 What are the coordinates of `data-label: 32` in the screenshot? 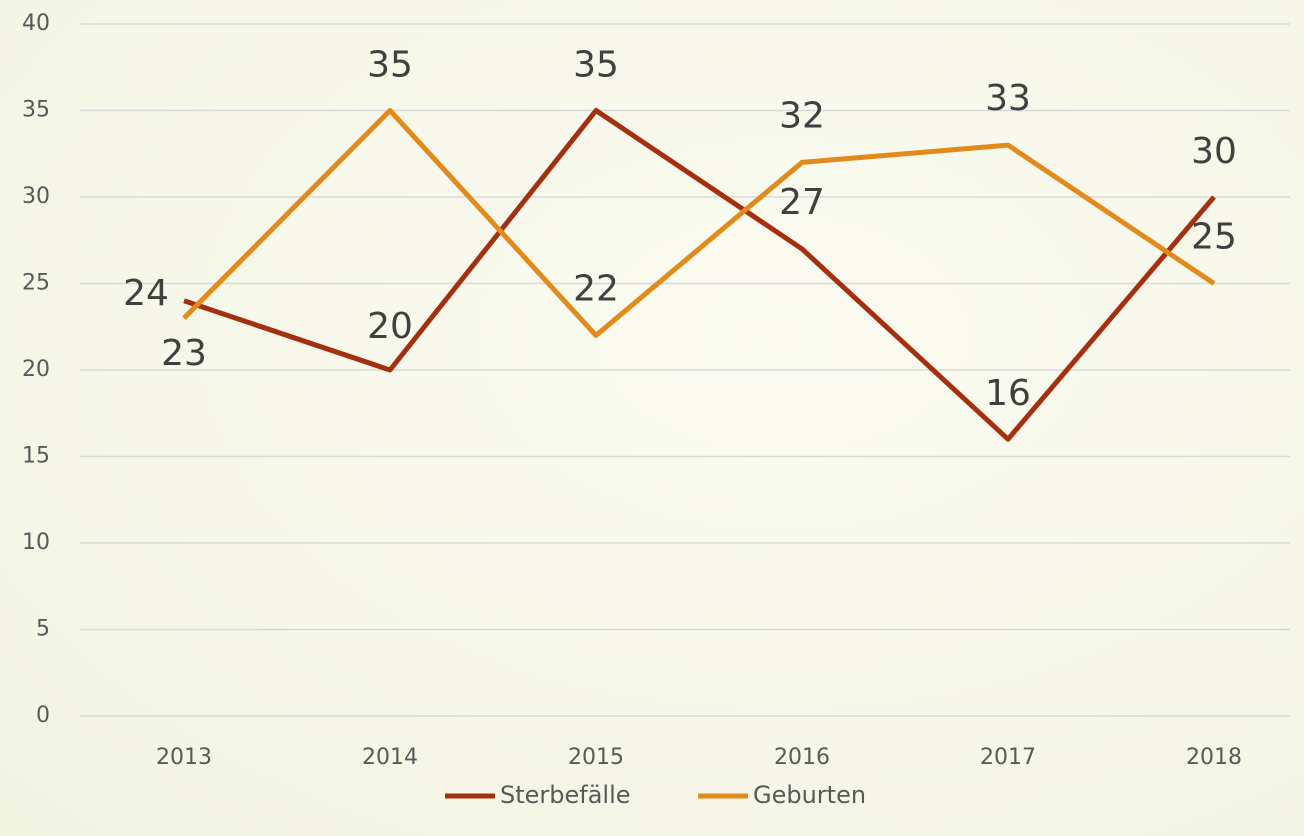 It's located at (802, 115).